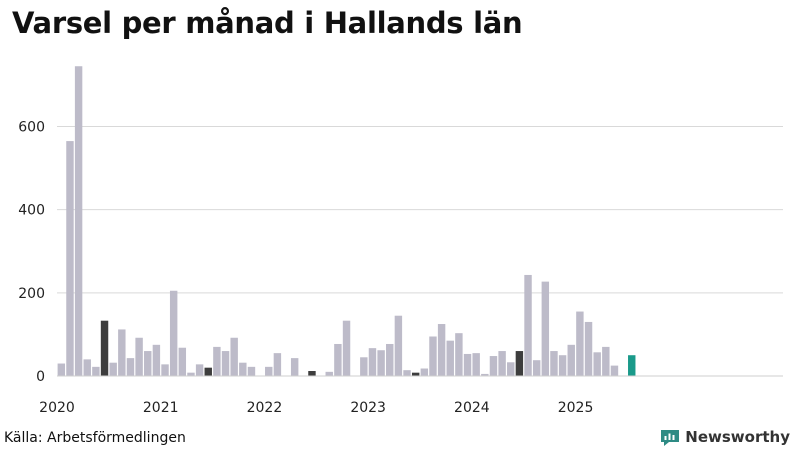 The height and width of the screenshot is (450, 800). I want to click on newsworthy-logo-icon, so click(670, 438).